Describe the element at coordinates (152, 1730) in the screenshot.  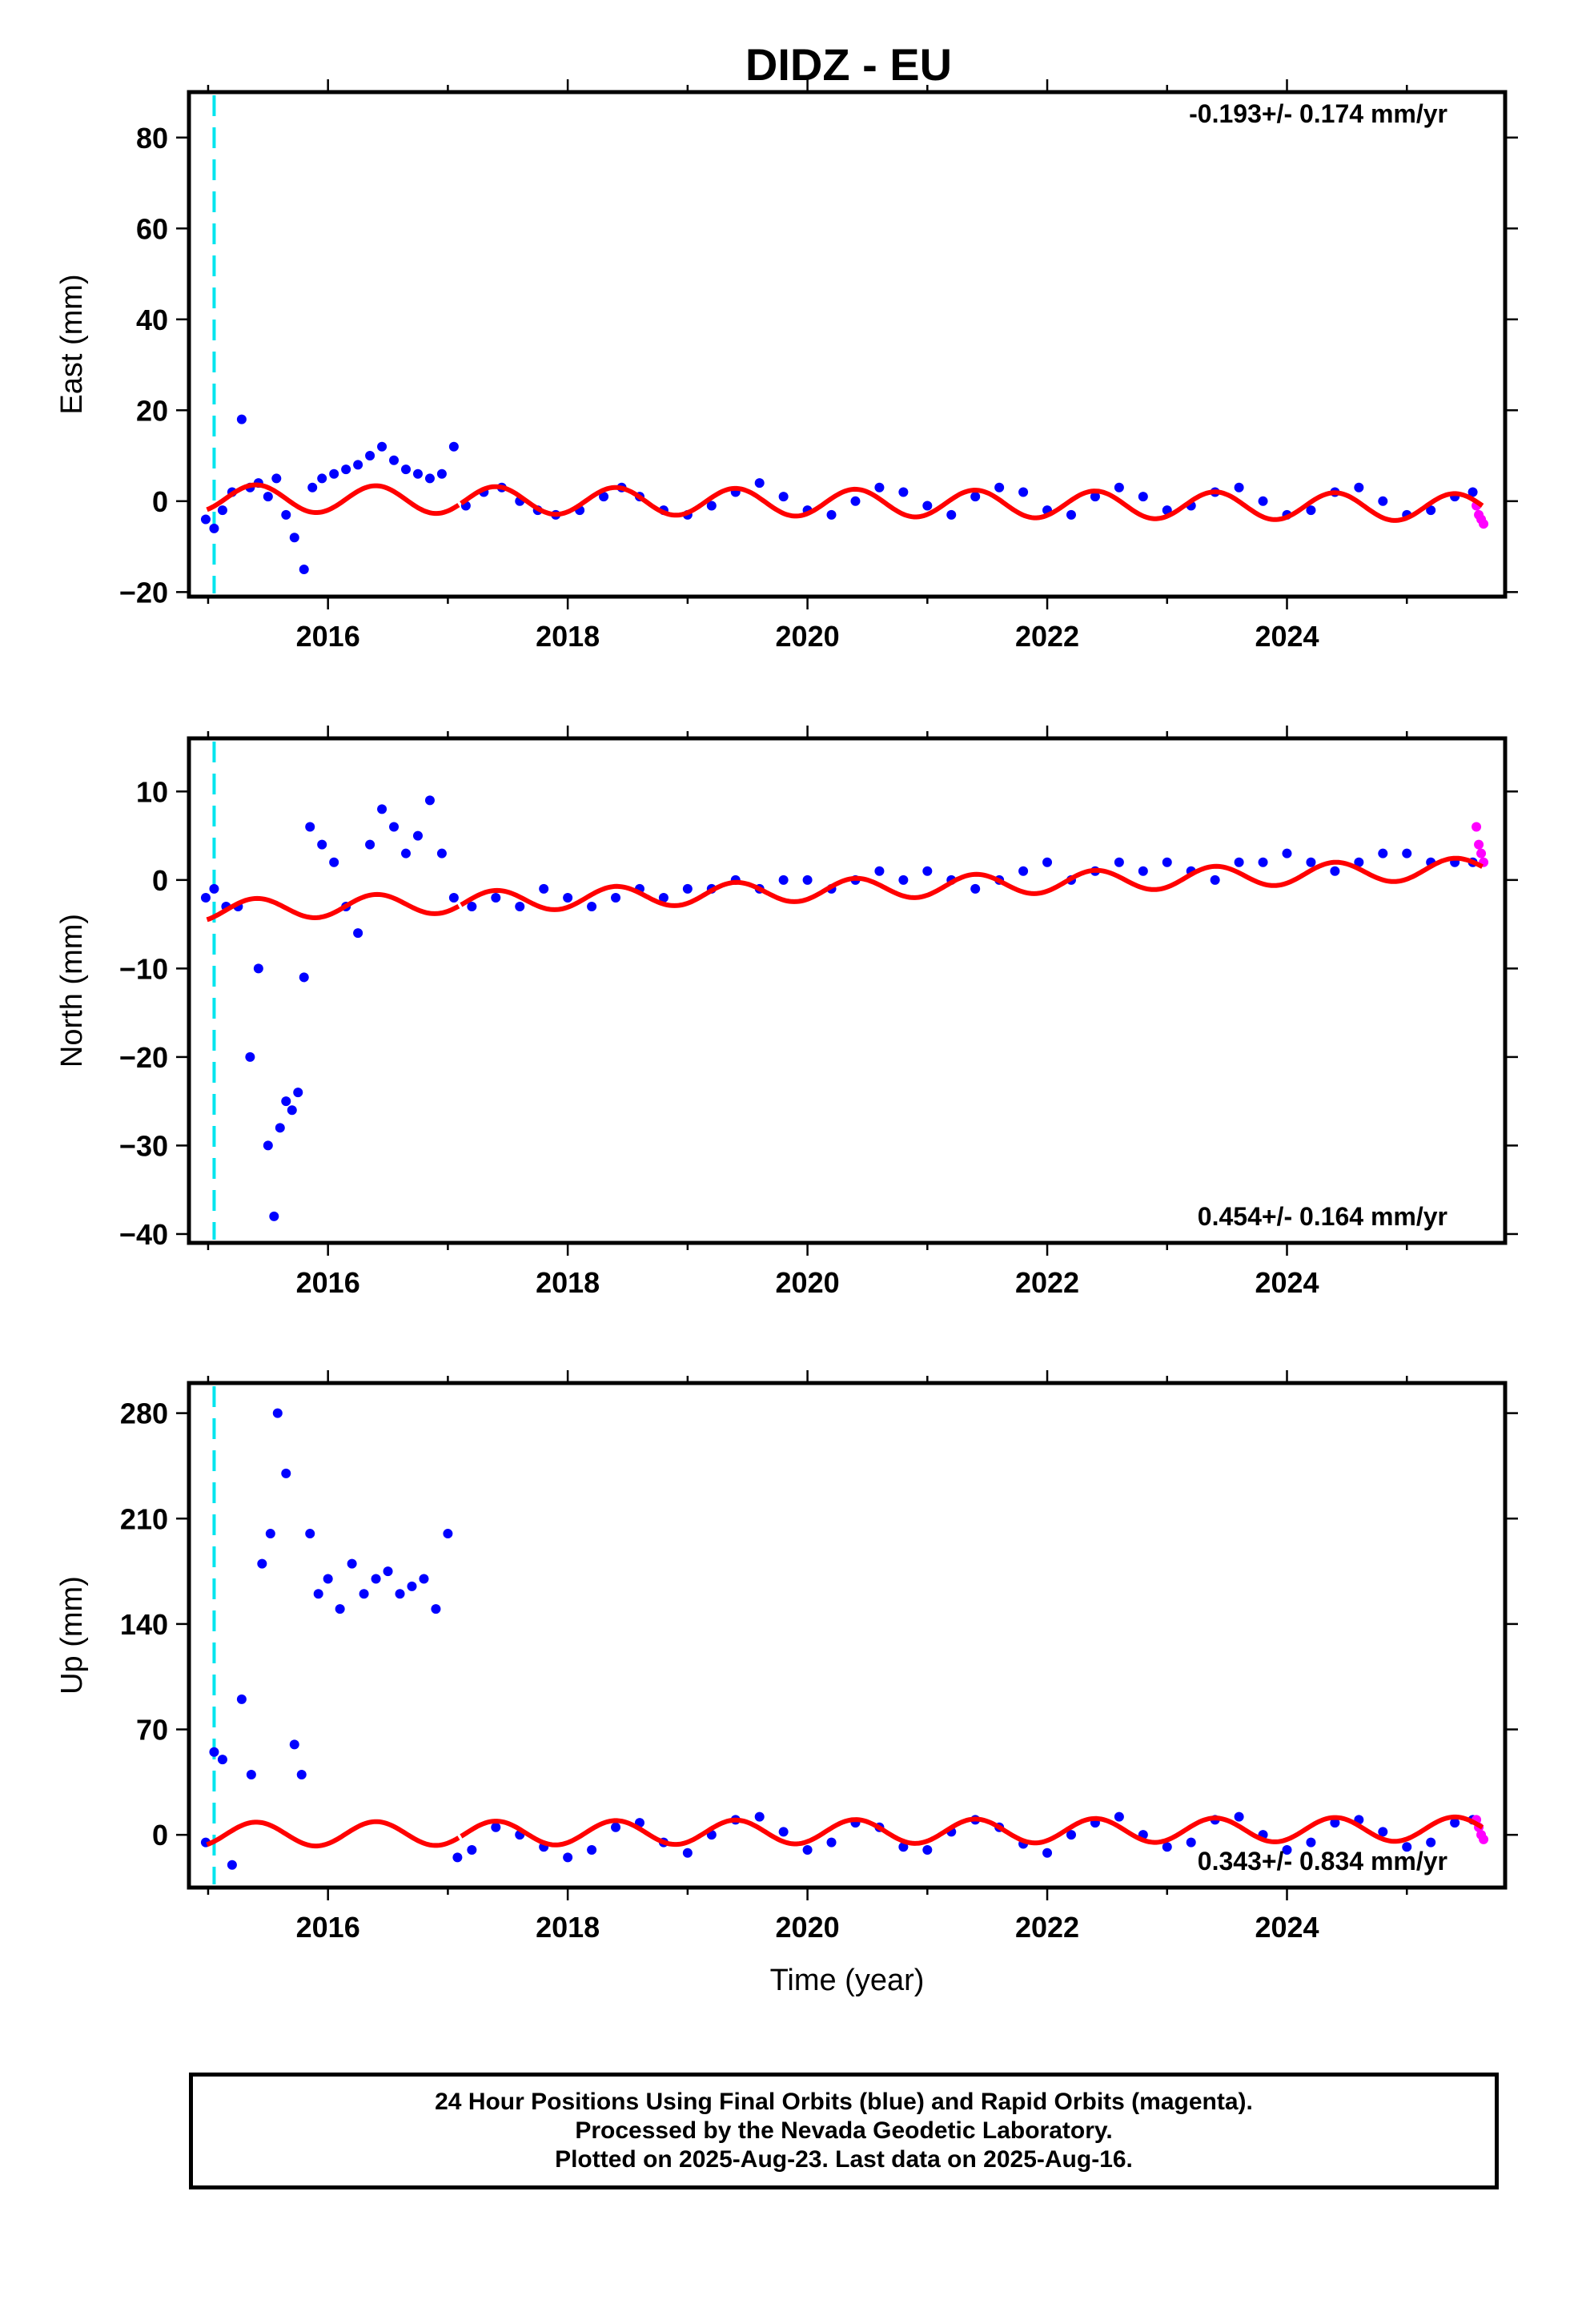
I see `y-tick-label: 70` at that location.